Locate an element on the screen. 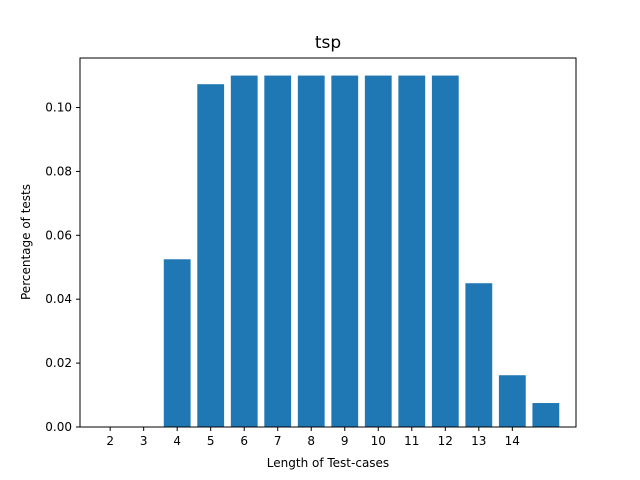 The image size is (640, 480). x-tick-label: 14 is located at coordinates (512, 441).